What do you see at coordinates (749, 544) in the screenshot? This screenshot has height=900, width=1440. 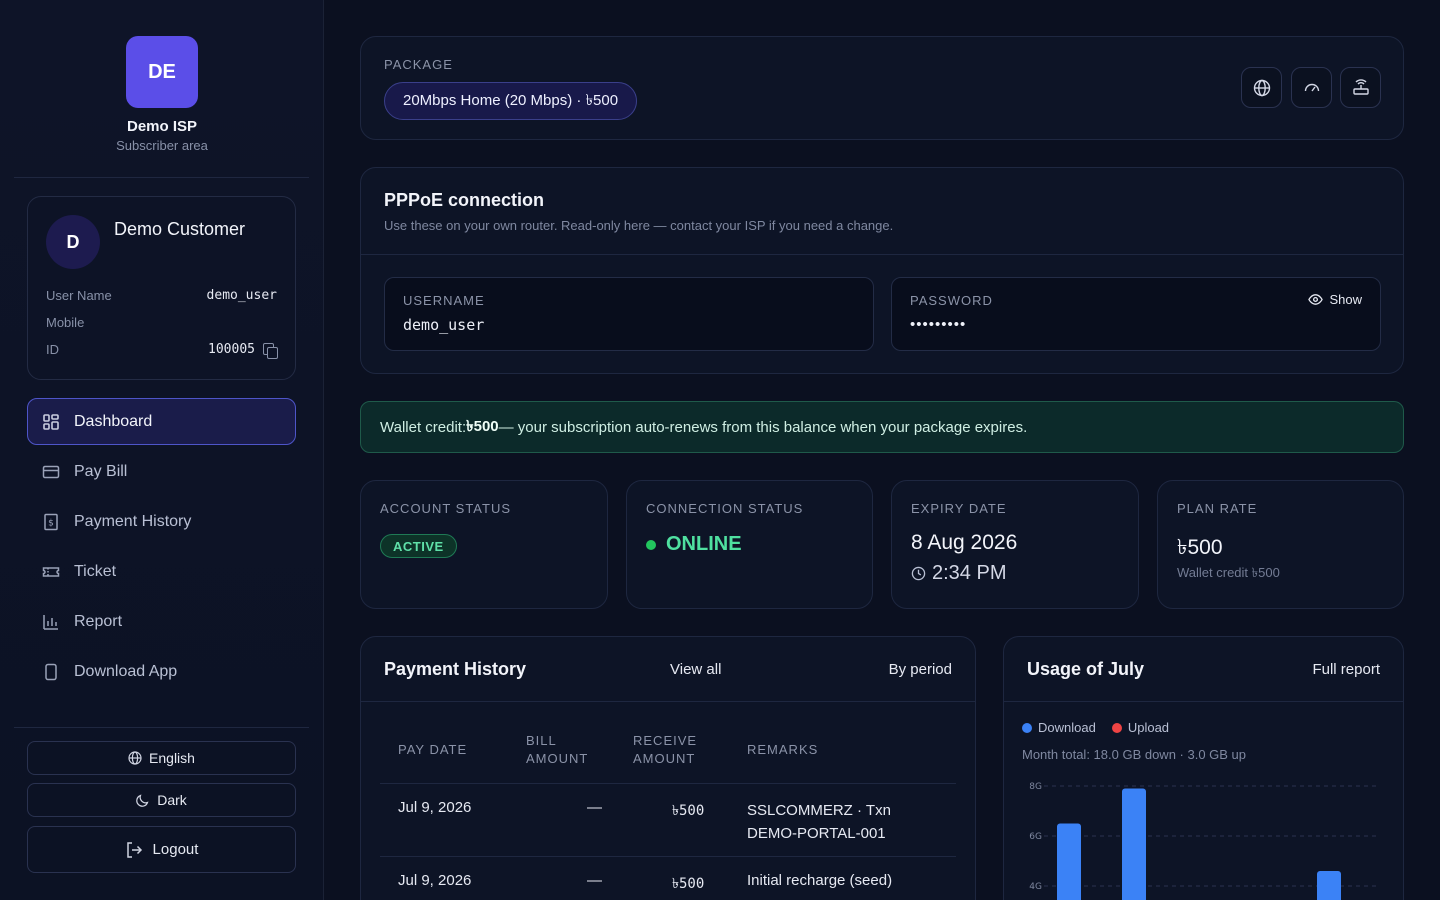 I see `connection-status-card: CONNECTION STATUS ONLINE` at bounding box center [749, 544].